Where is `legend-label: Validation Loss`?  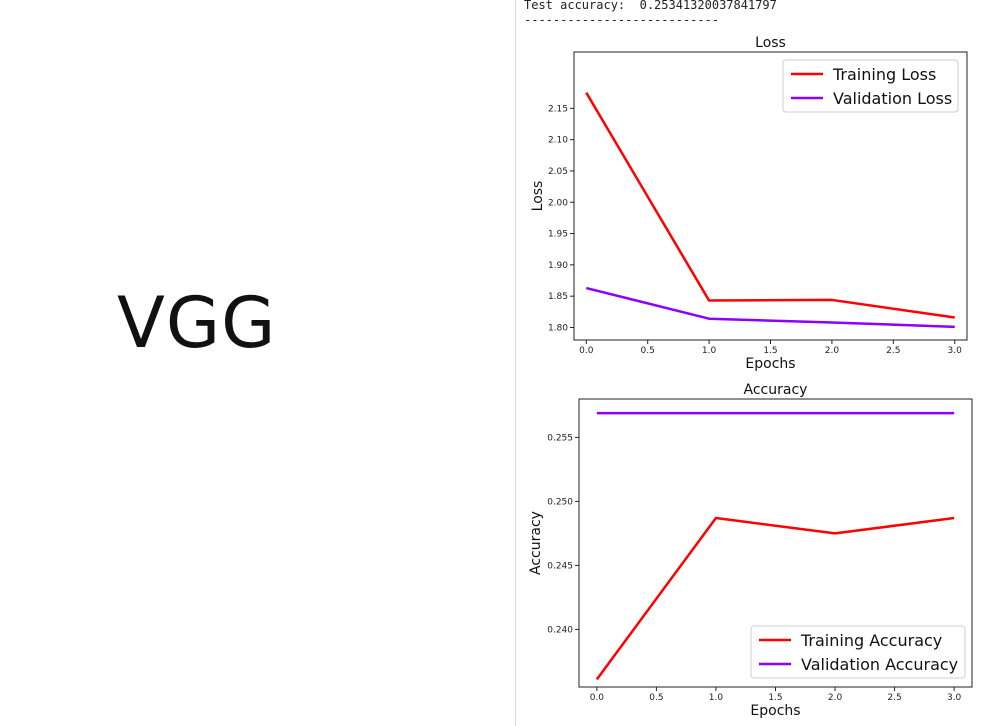
legend-label: Validation Loss is located at coordinates (892, 98).